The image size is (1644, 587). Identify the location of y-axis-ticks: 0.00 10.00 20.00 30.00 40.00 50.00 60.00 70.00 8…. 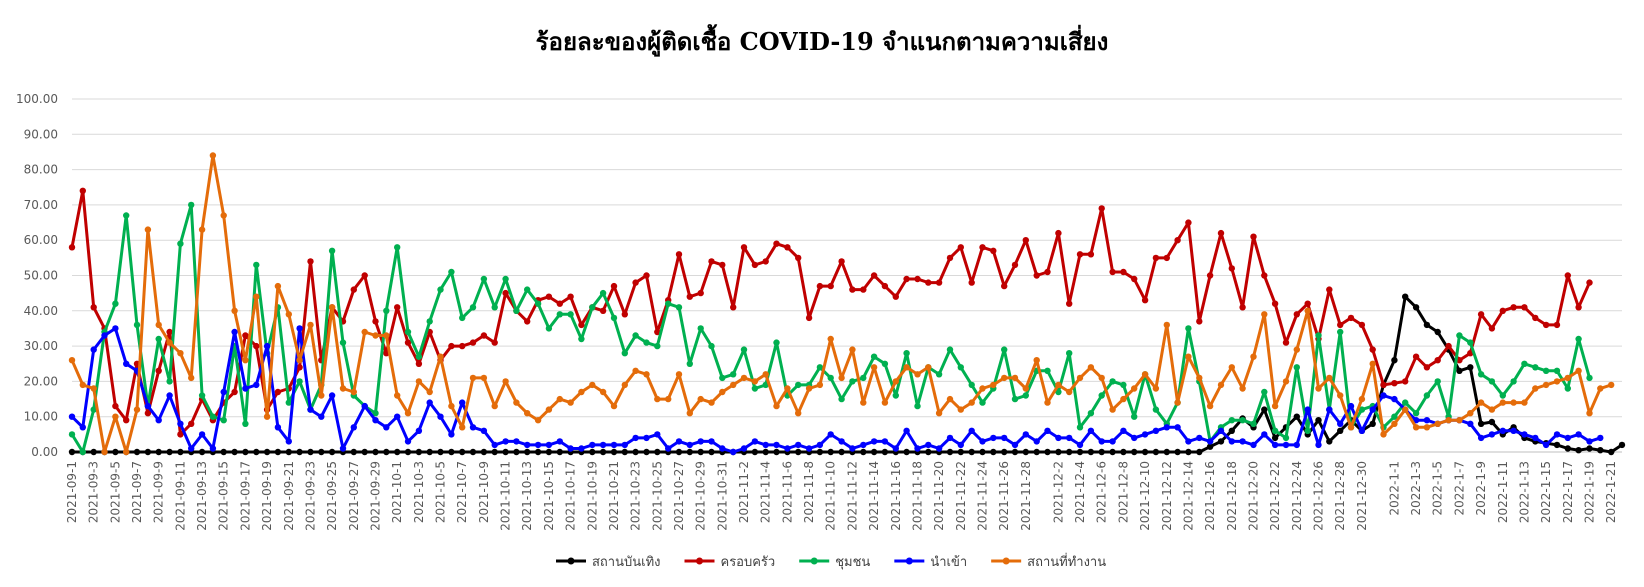
(37, 275).